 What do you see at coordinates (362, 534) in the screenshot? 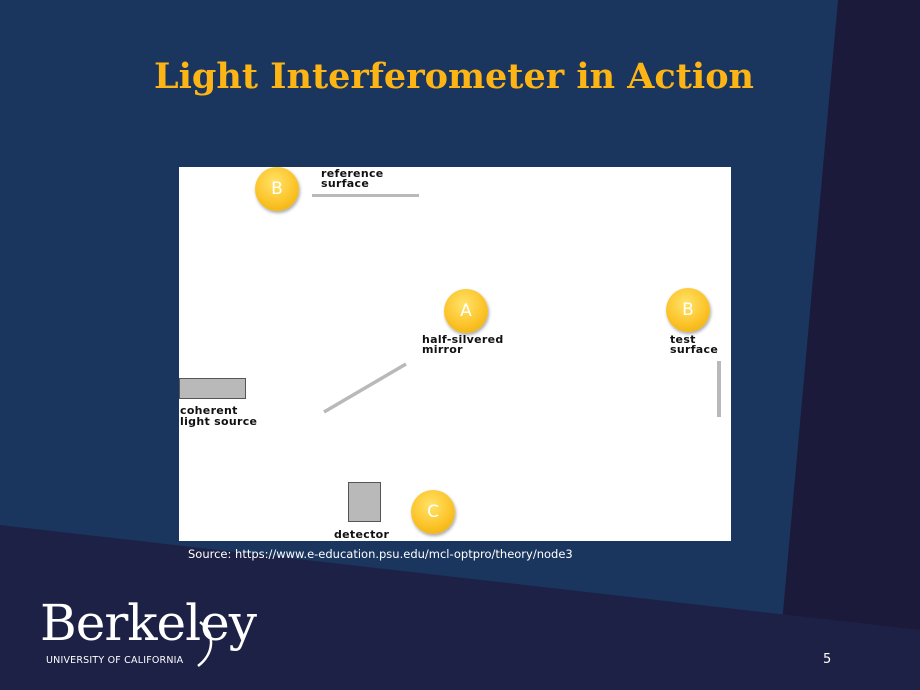
I see `detector-label: detector` at bounding box center [362, 534].